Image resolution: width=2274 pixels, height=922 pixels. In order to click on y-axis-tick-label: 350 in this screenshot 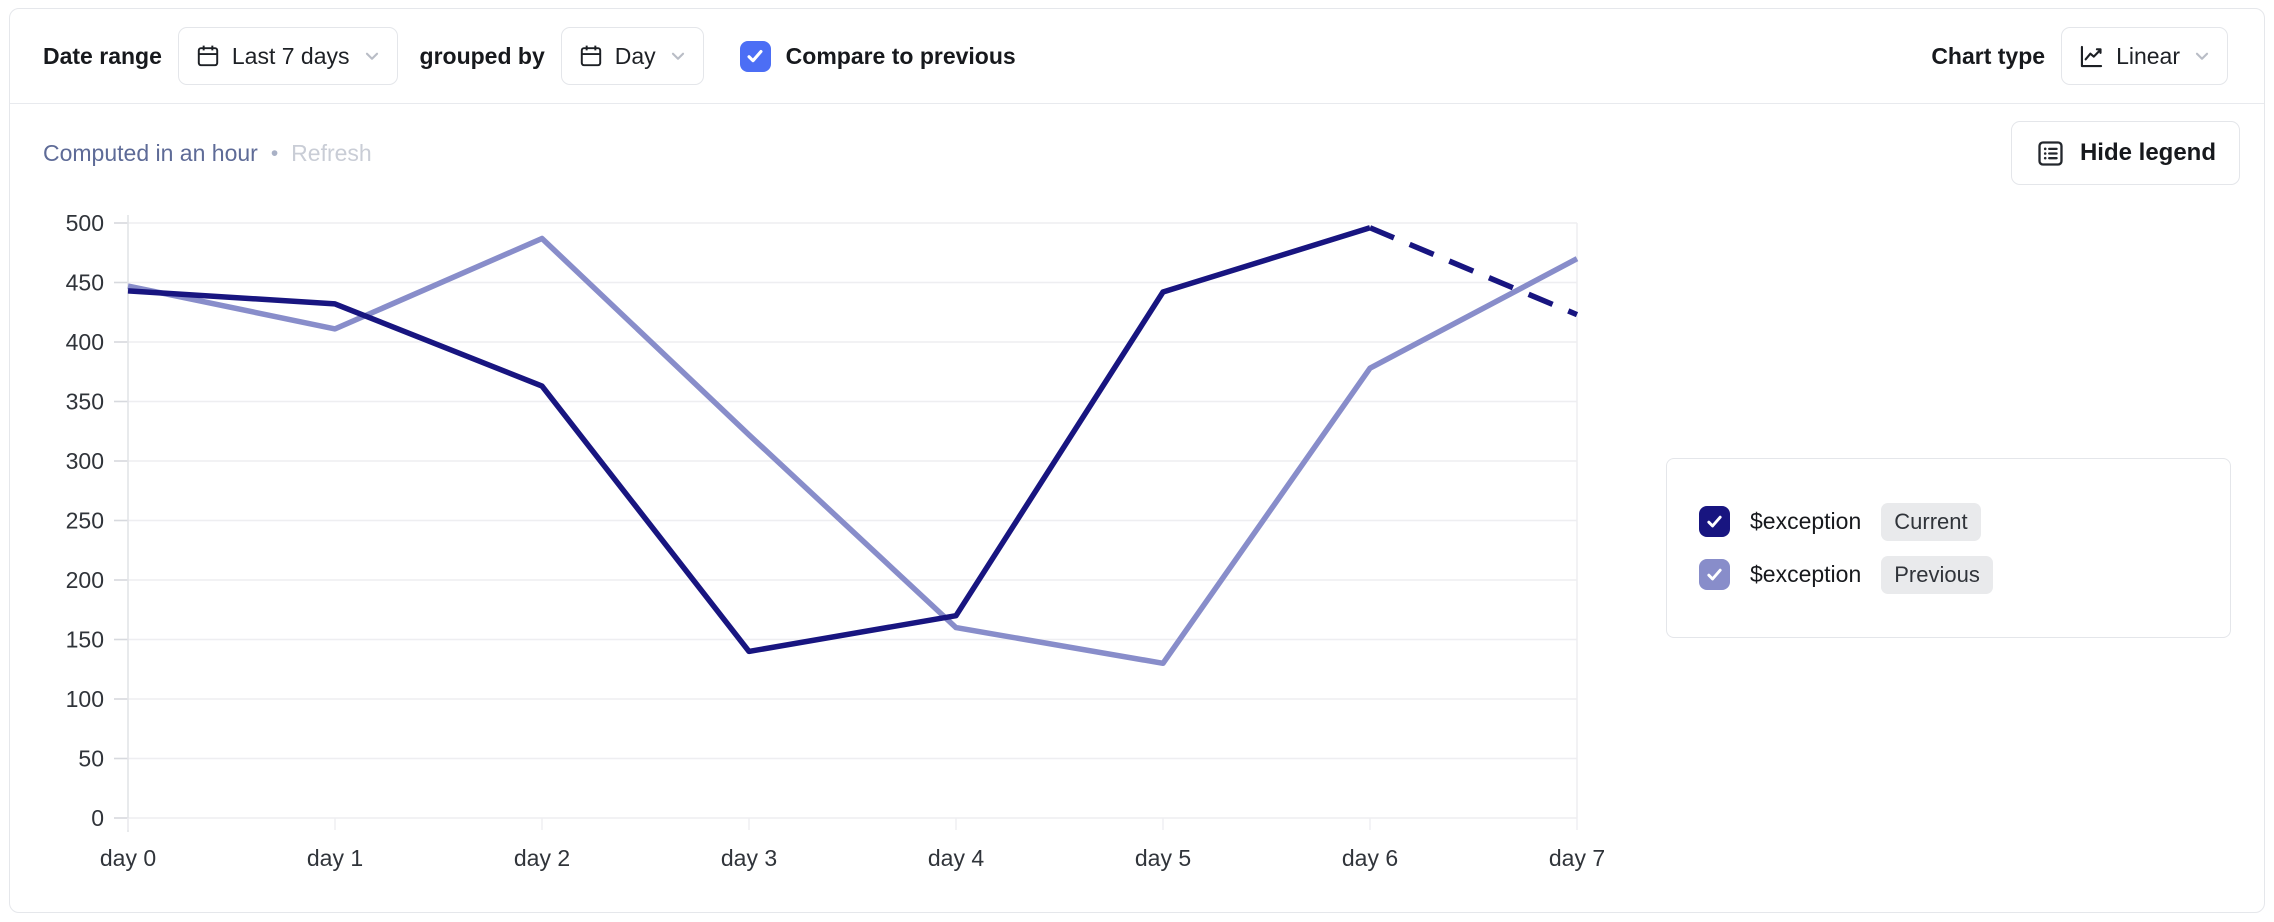, I will do `click(85, 402)`.